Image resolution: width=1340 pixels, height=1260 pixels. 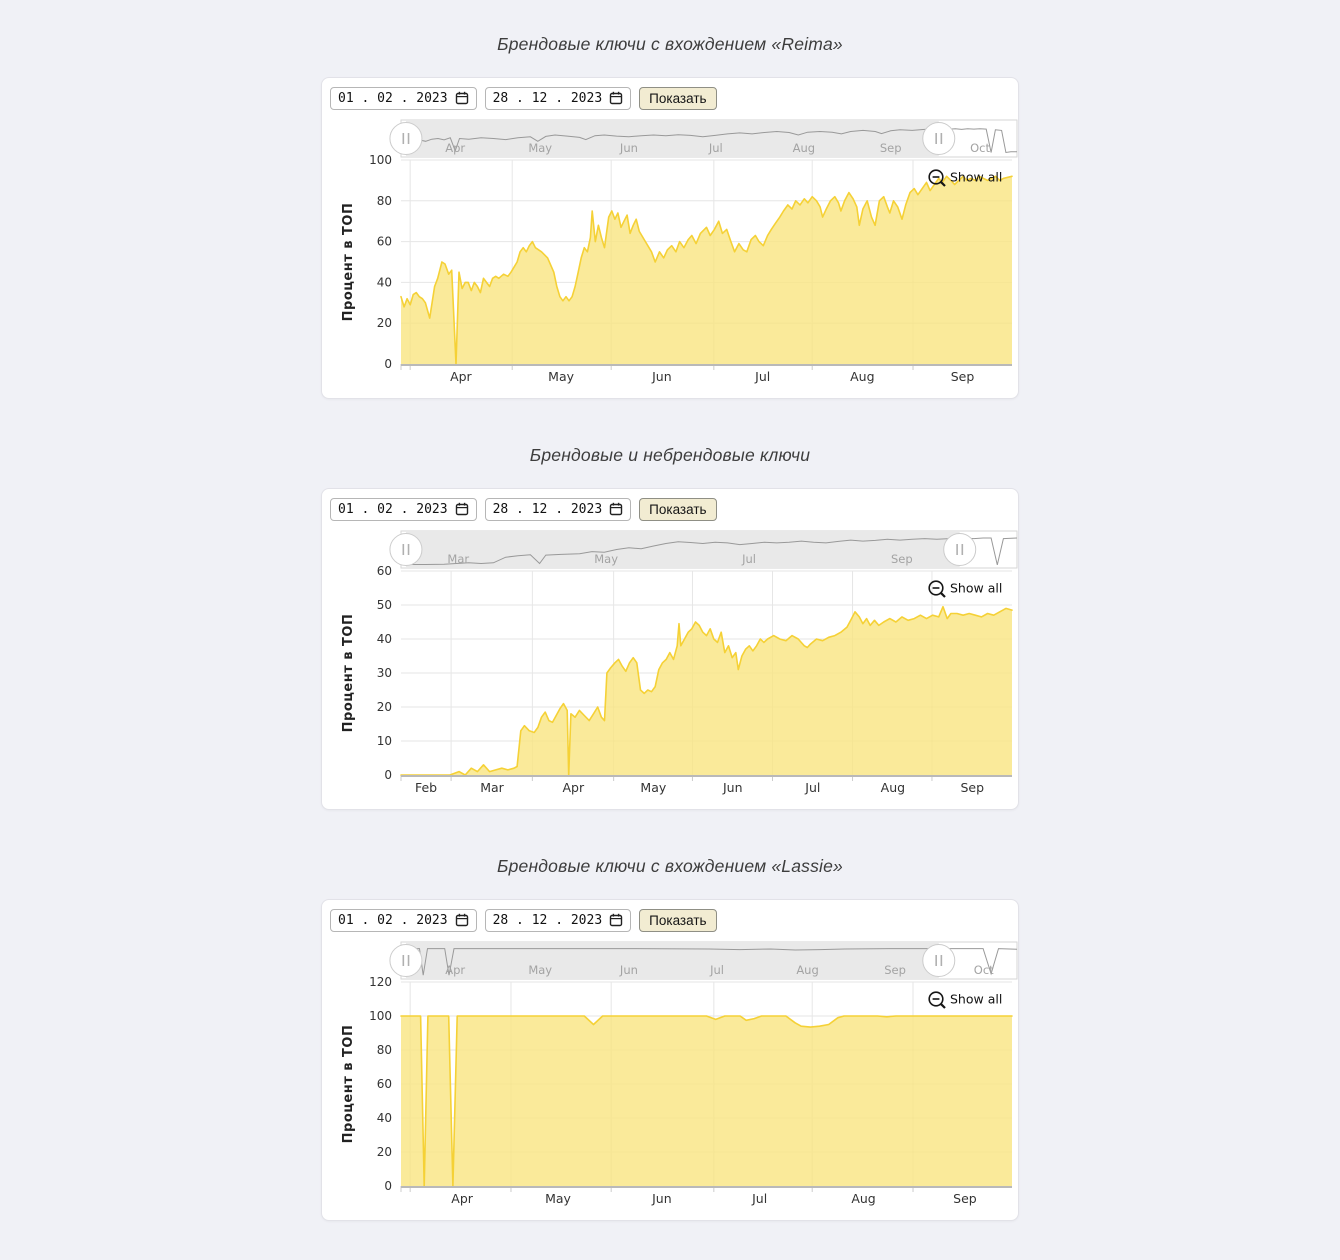 I want to click on y-tick-label: 30, so click(x=384, y=673).